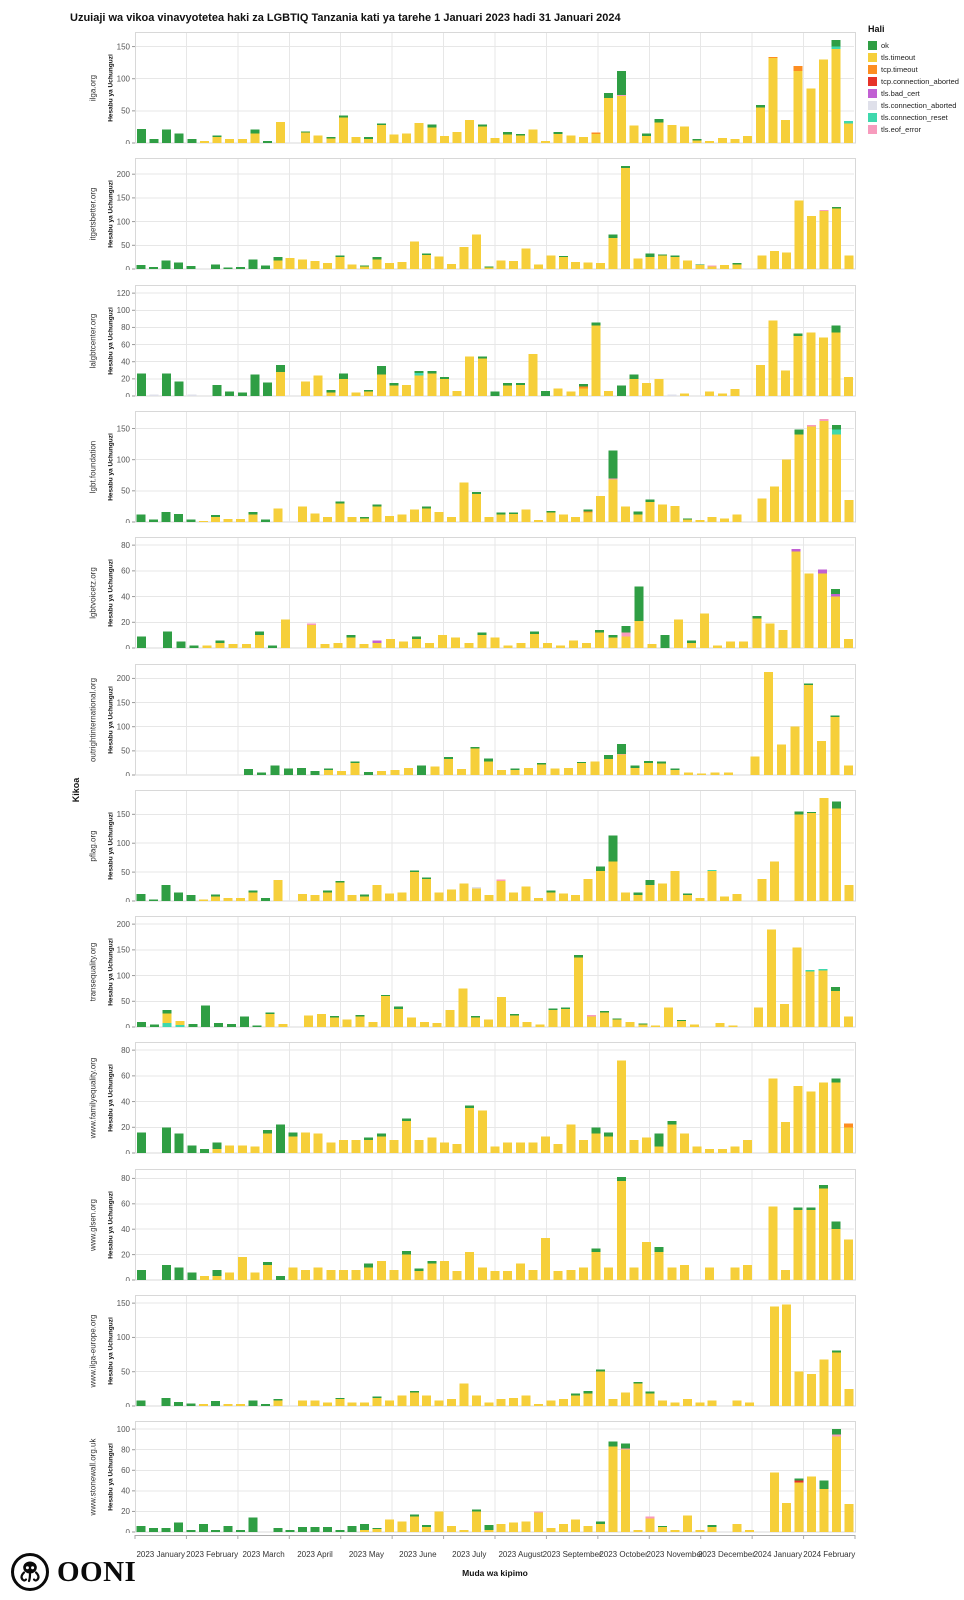 The image size is (964, 1600). Describe the element at coordinates (486, 845) in the screenshot. I see `panel-plot: 0 50 100 150` at that location.